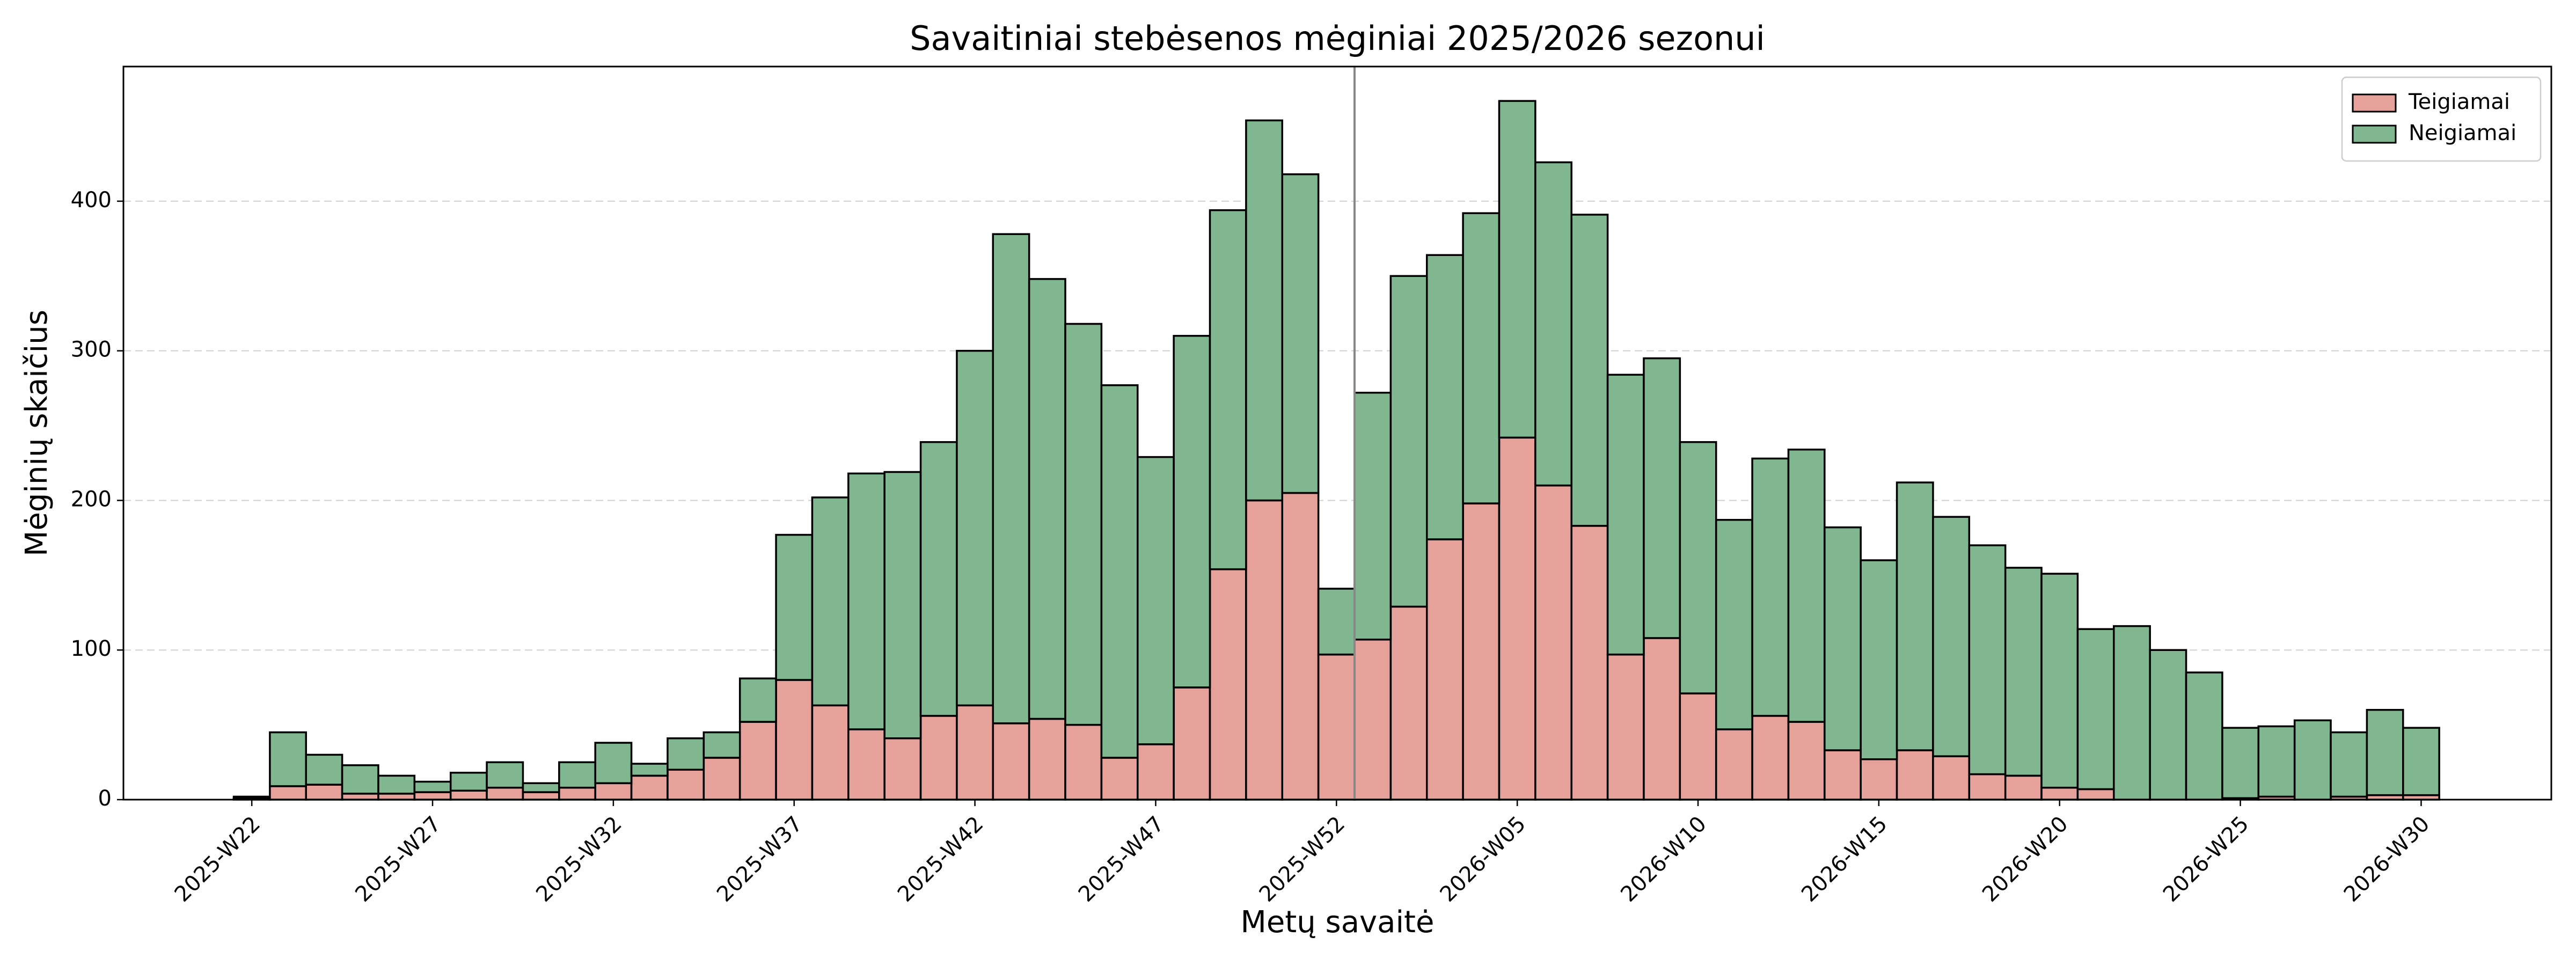 The width and height of the screenshot is (2576, 966). I want to click on x-tick-label: 2025-W42, so click(941, 859).